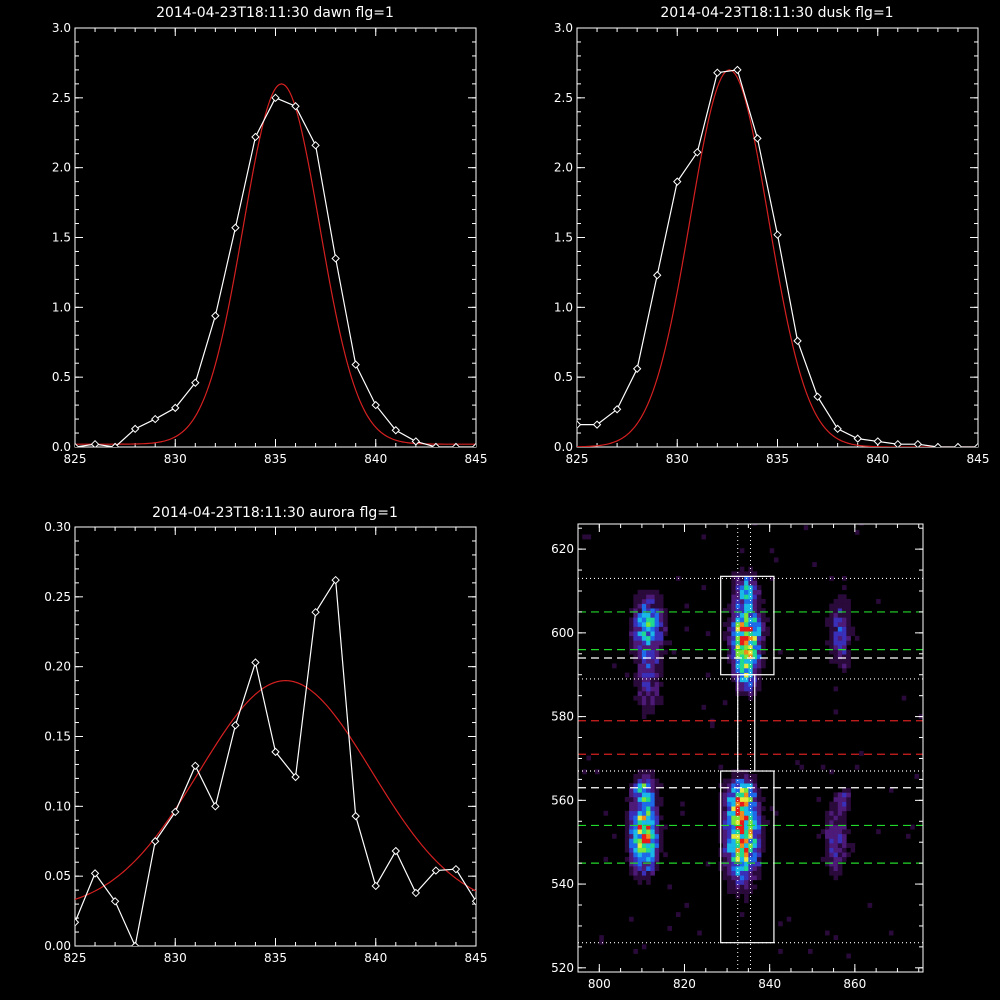  I want to click on plot-area, so click(275, 760).